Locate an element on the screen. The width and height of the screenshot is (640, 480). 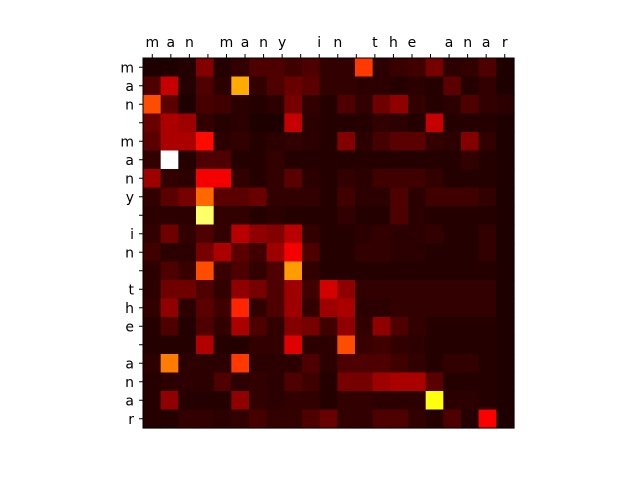
x-tick-label: m is located at coordinates (152, 43).